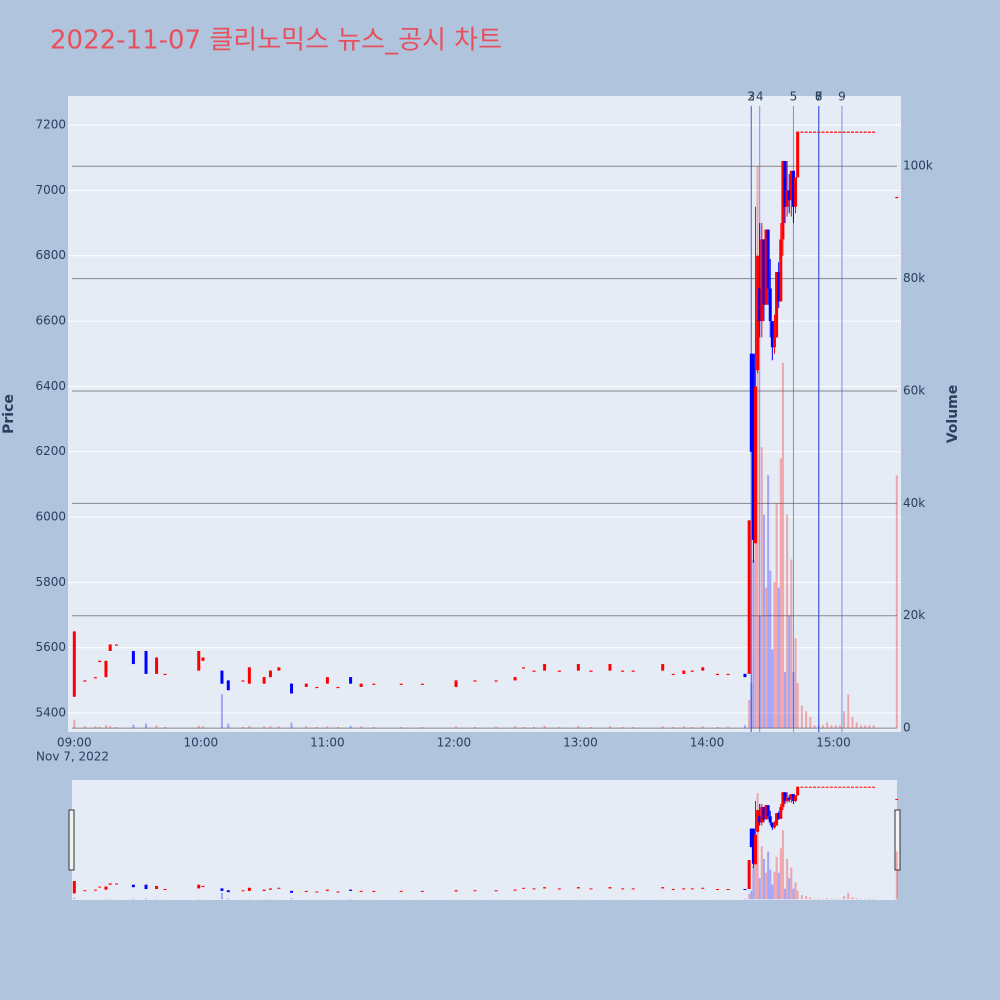  What do you see at coordinates (50, 386) in the screenshot?
I see `y-tick-label: 6400` at bounding box center [50, 386].